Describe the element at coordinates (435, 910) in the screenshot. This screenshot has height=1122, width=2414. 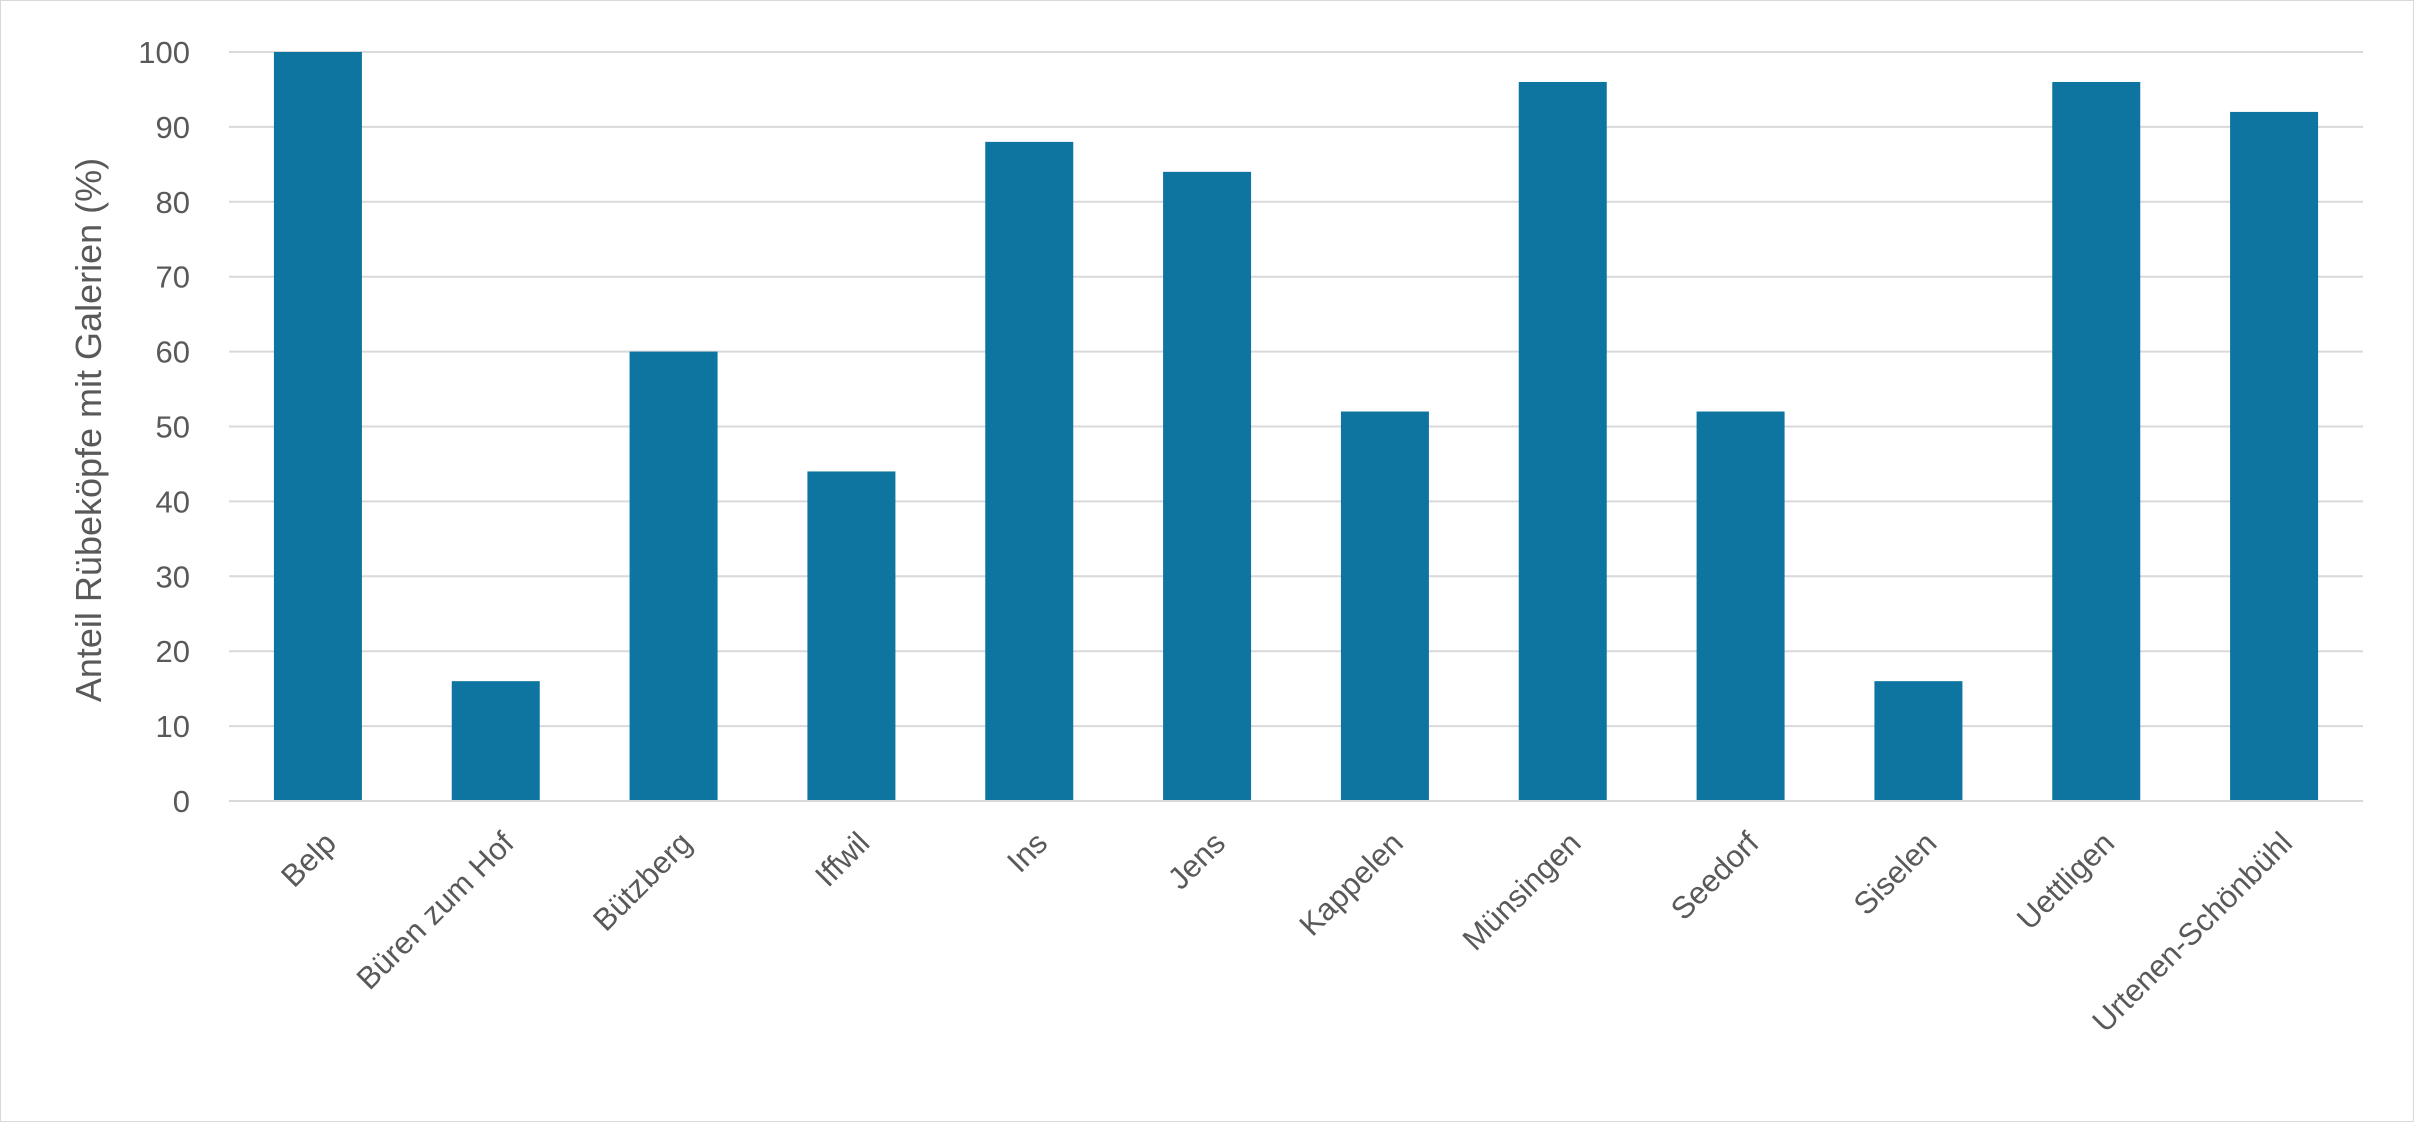
I see `x-tick-label: Büren zum Hof` at that location.